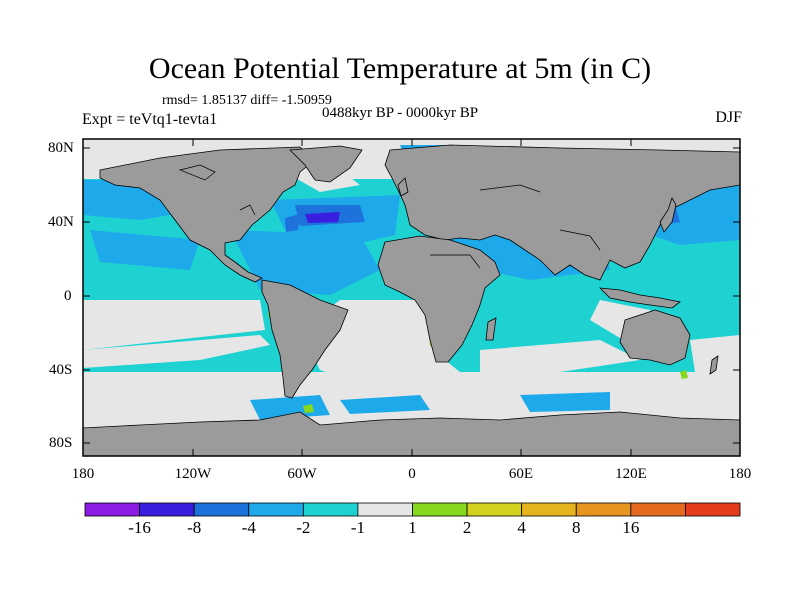 Image resolution: width=800 pixels, height=600 pixels. What do you see at coordinates (740, 474) in the screenshot?
I see `lon-label-180e: 180` at bounding box center [740, 474].